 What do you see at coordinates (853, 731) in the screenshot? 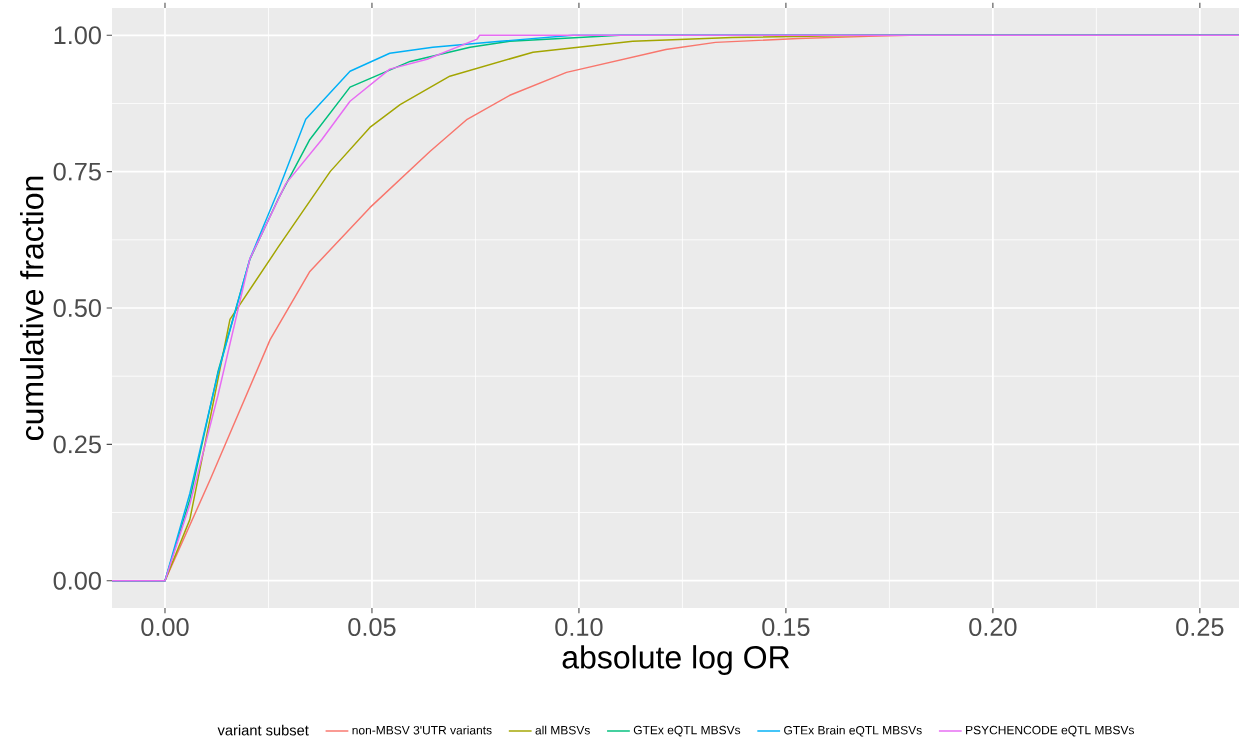
I see `legend-label: GTEx Brain eQTL MBSVs` at bounding box center [853, 731].